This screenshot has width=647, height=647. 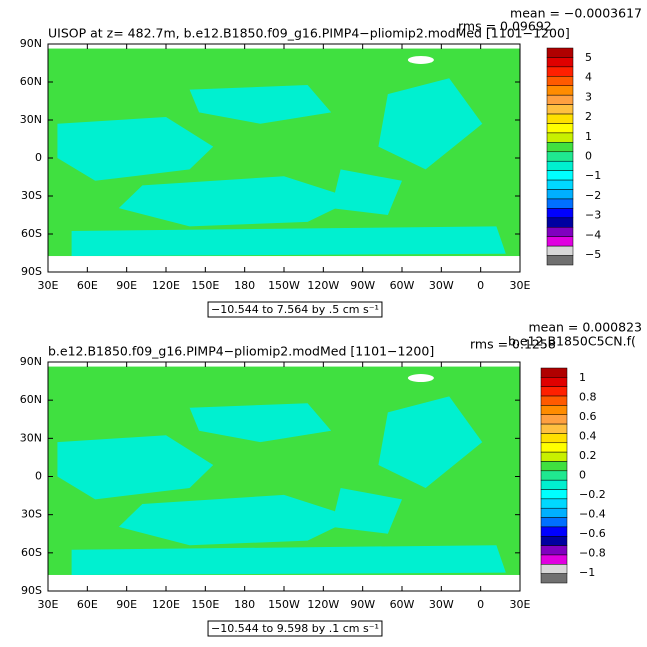 I want to click on subtitle: −10.544 to 7.564 by .5 cm s⁻¹, so click(x=295, y=309).